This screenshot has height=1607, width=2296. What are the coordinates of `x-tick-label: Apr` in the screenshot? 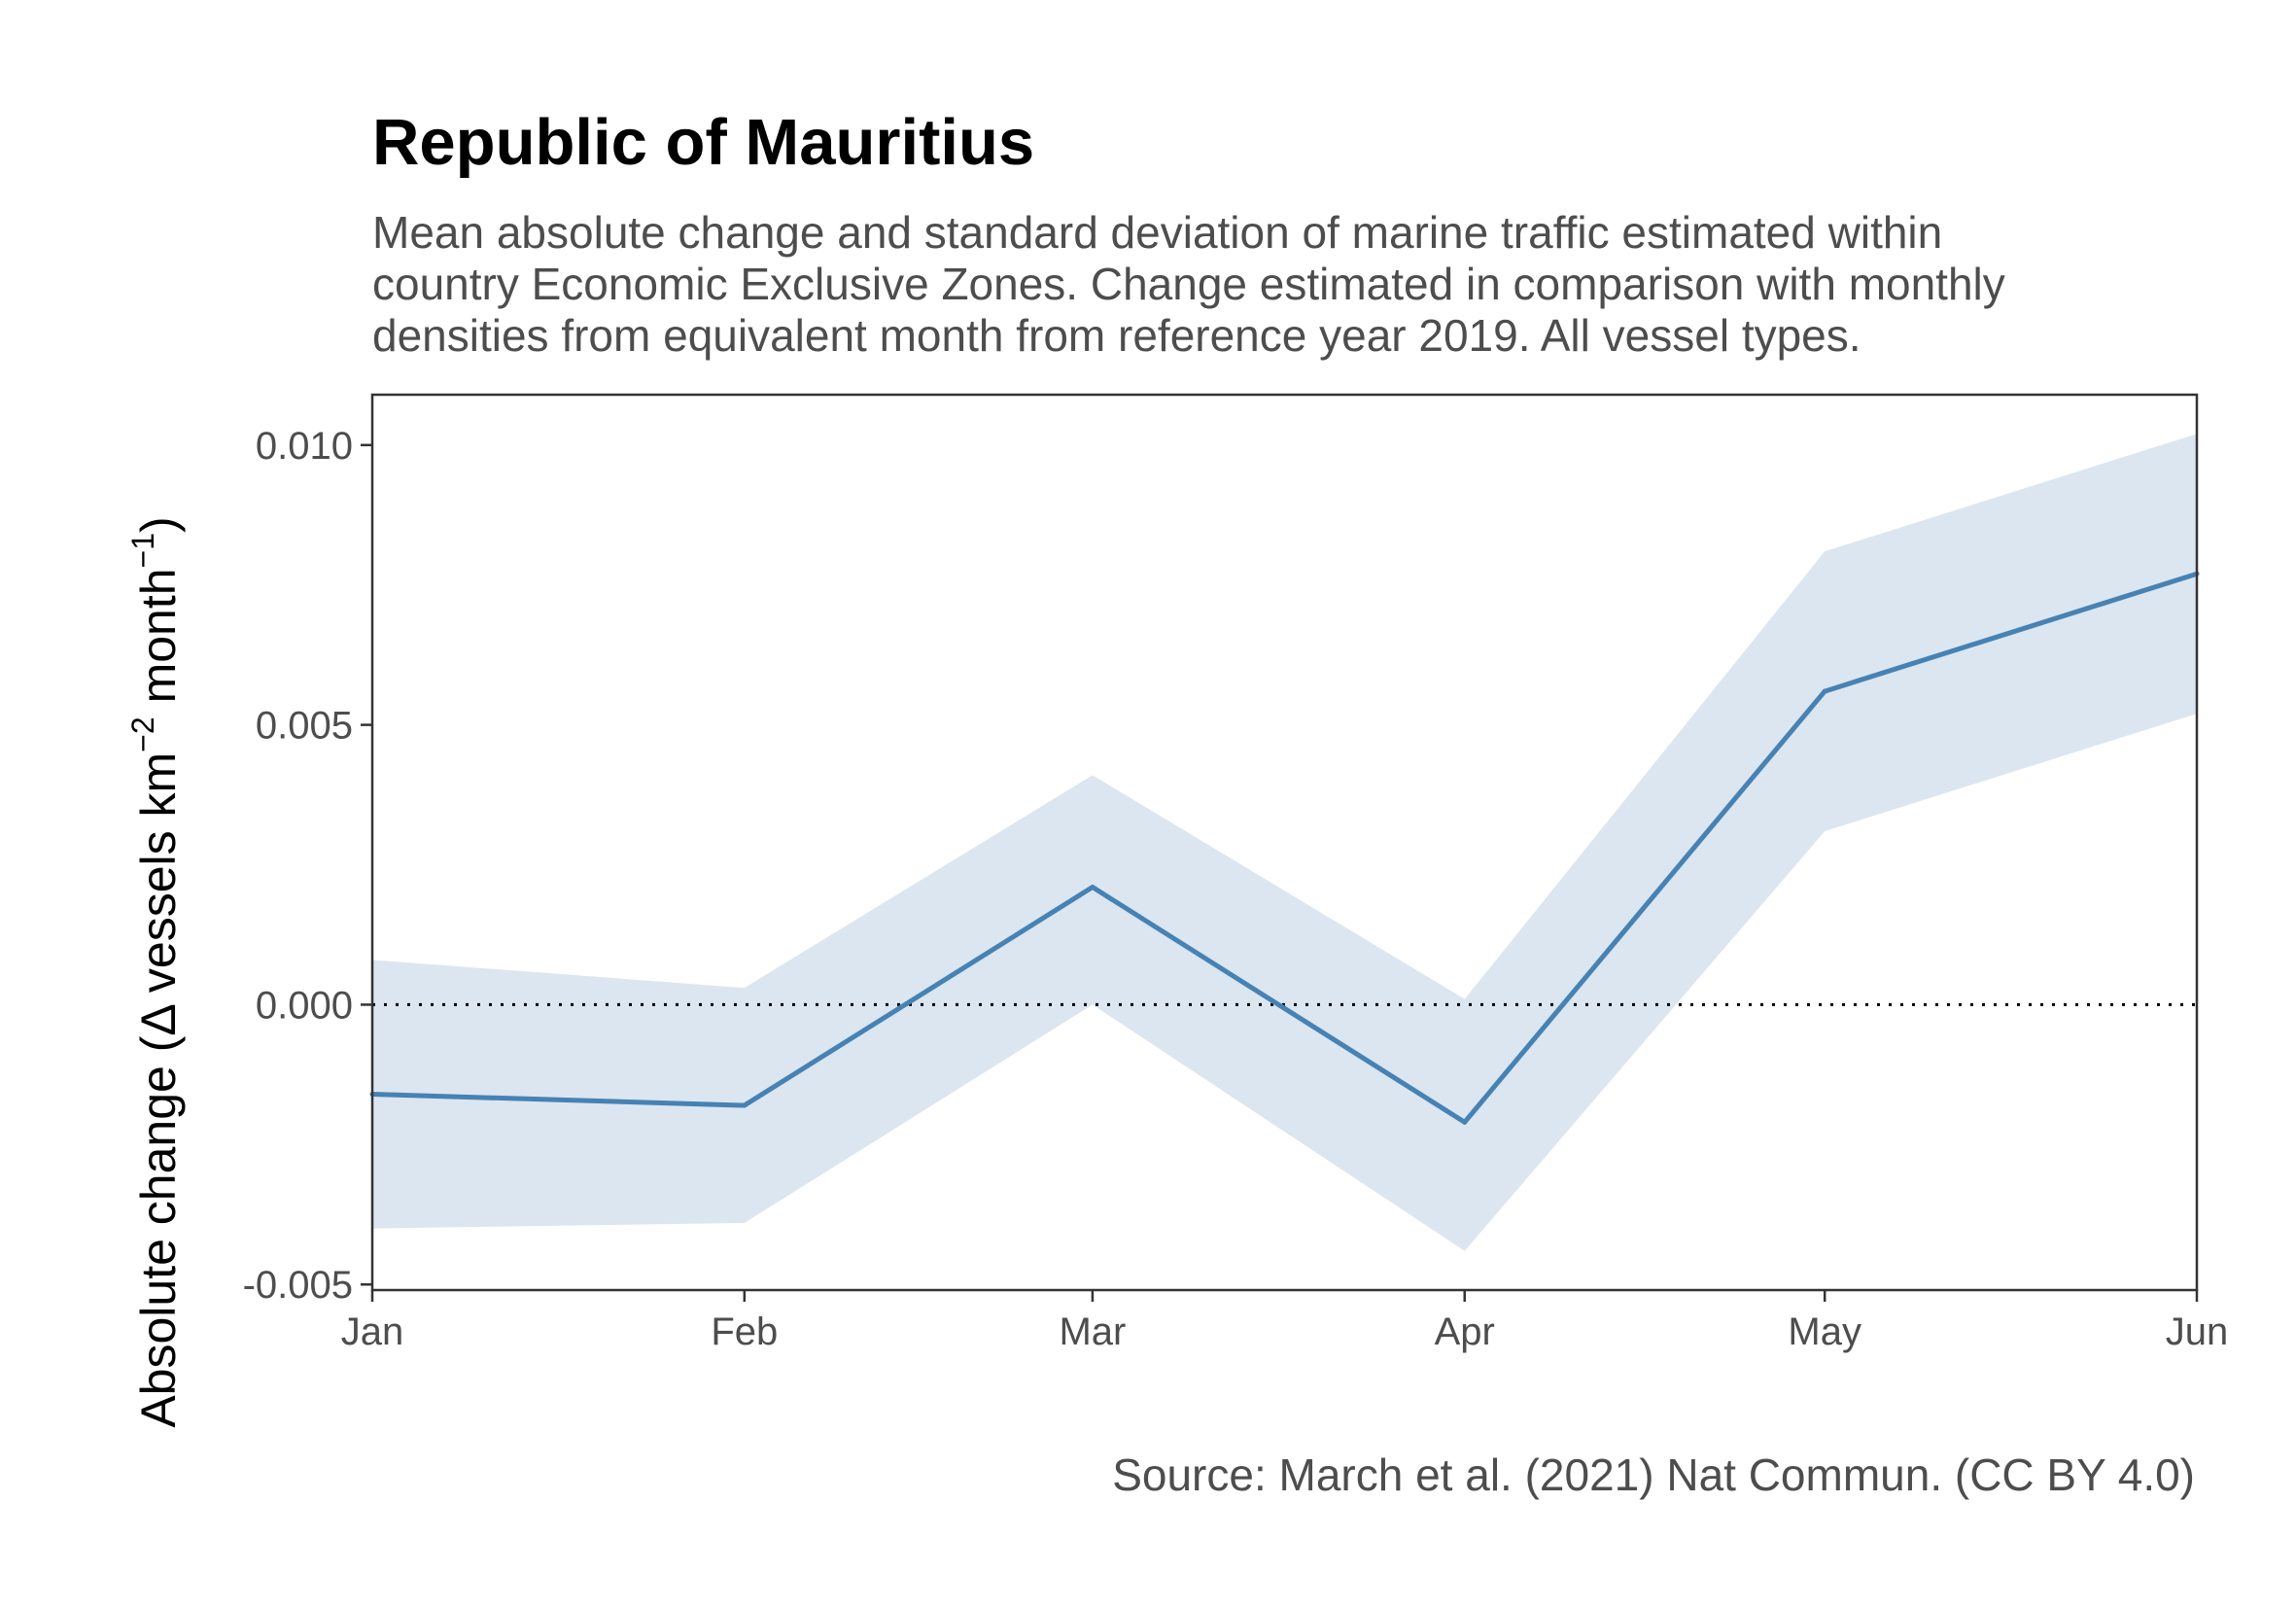 It's located at (1465, 1331).